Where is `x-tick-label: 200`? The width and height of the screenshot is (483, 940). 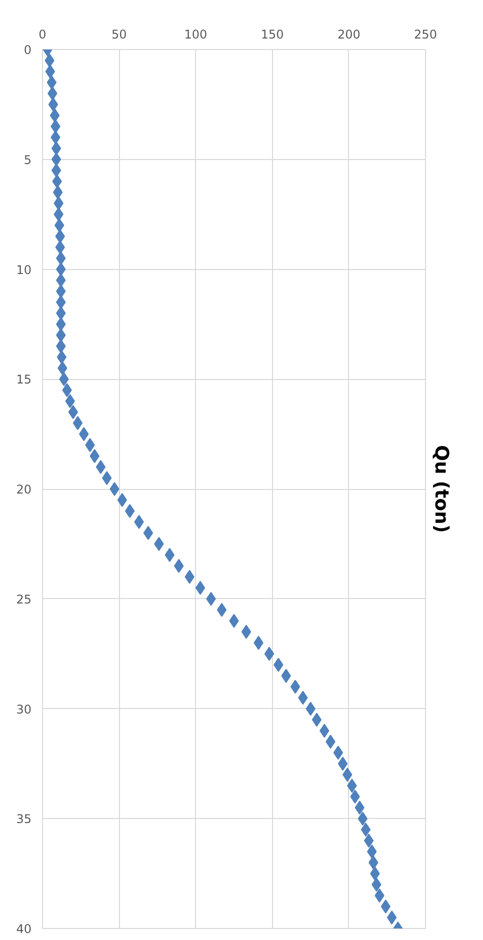
x-tick-label: 200 is located at coordinates (348, 35).